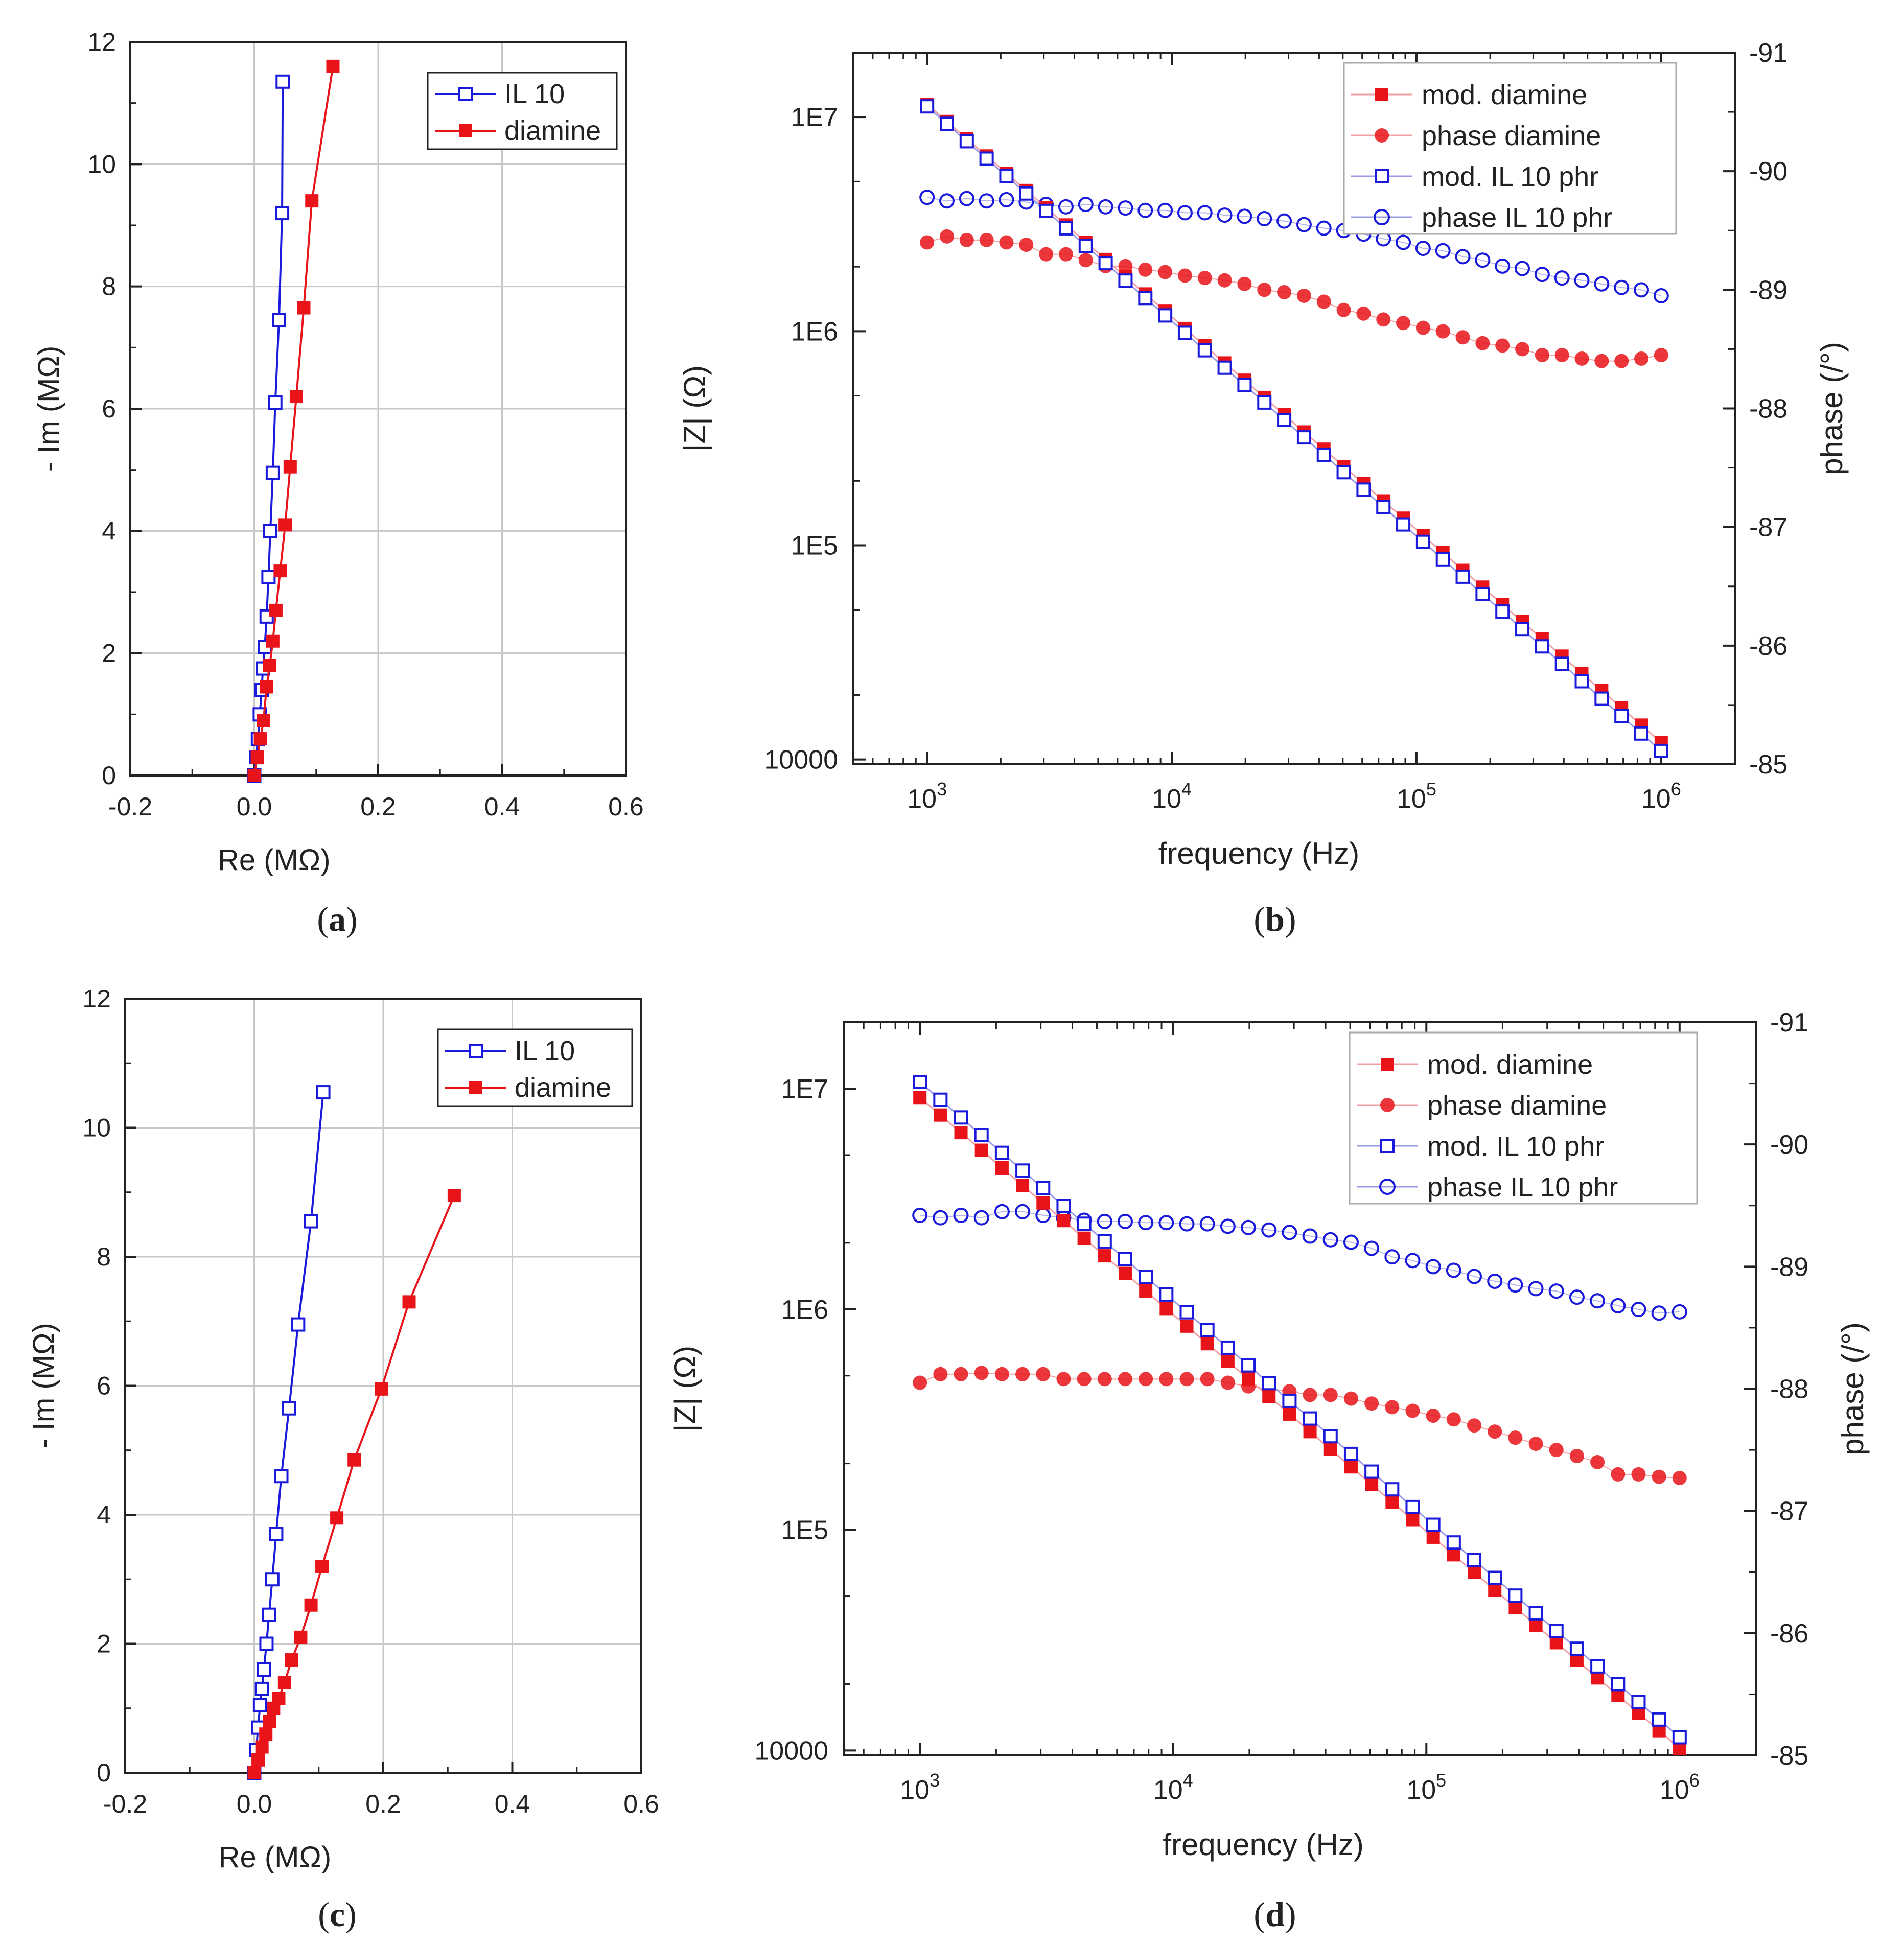 The image size is (1904, 1948). Describe the element at coordinates (535, 1067) in the screenshot. I see `legend-box` at that location.